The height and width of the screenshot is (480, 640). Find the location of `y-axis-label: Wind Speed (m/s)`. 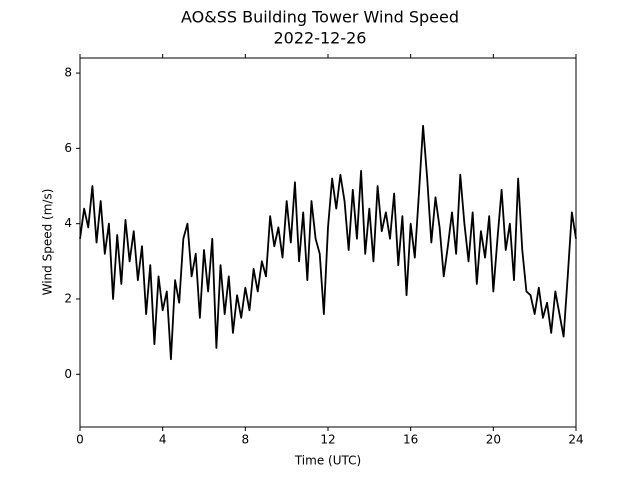

y-axis-label: Wind Speed (m/s) is located at coordinates (48, 242).